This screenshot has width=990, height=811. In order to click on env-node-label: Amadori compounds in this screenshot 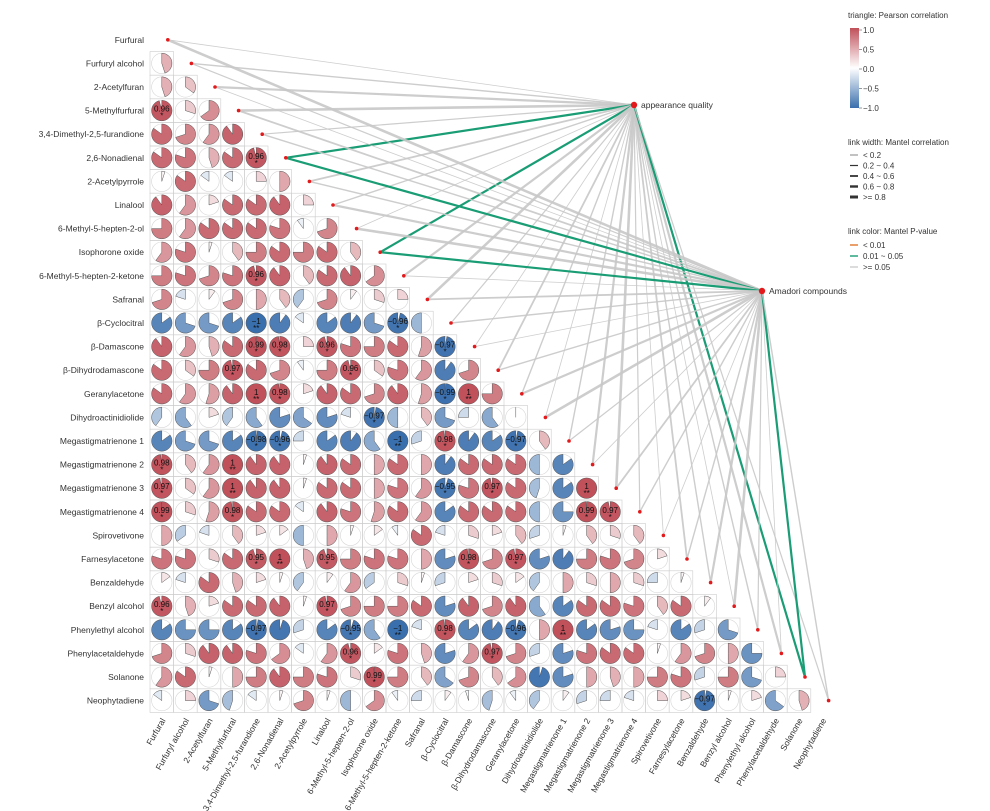, I will do `click(808, 291)`.